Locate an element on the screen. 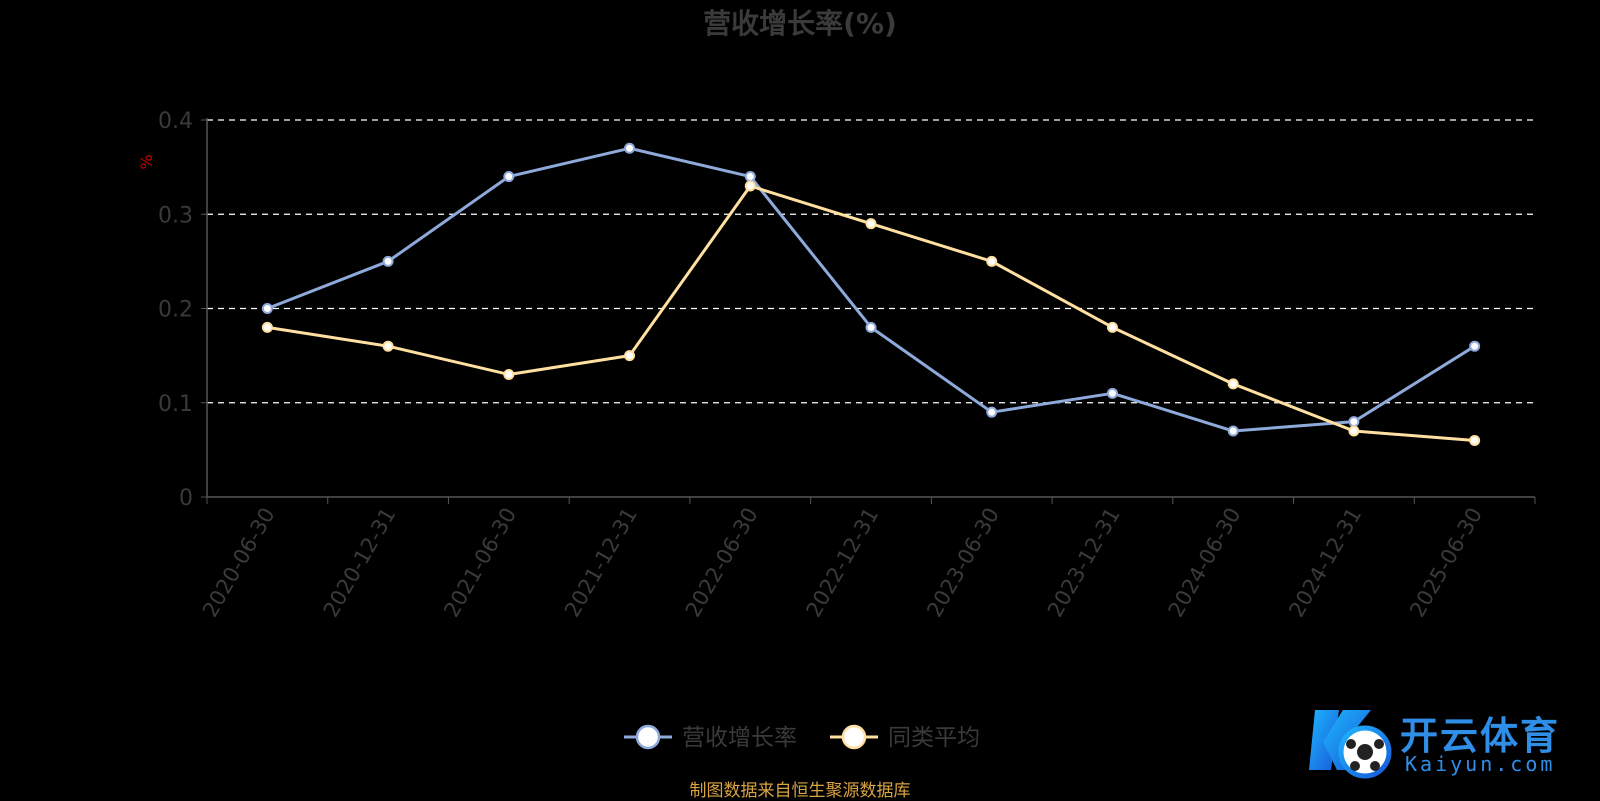  x-tick-label: 2020-12-31 is located at coordinates (360, 563).